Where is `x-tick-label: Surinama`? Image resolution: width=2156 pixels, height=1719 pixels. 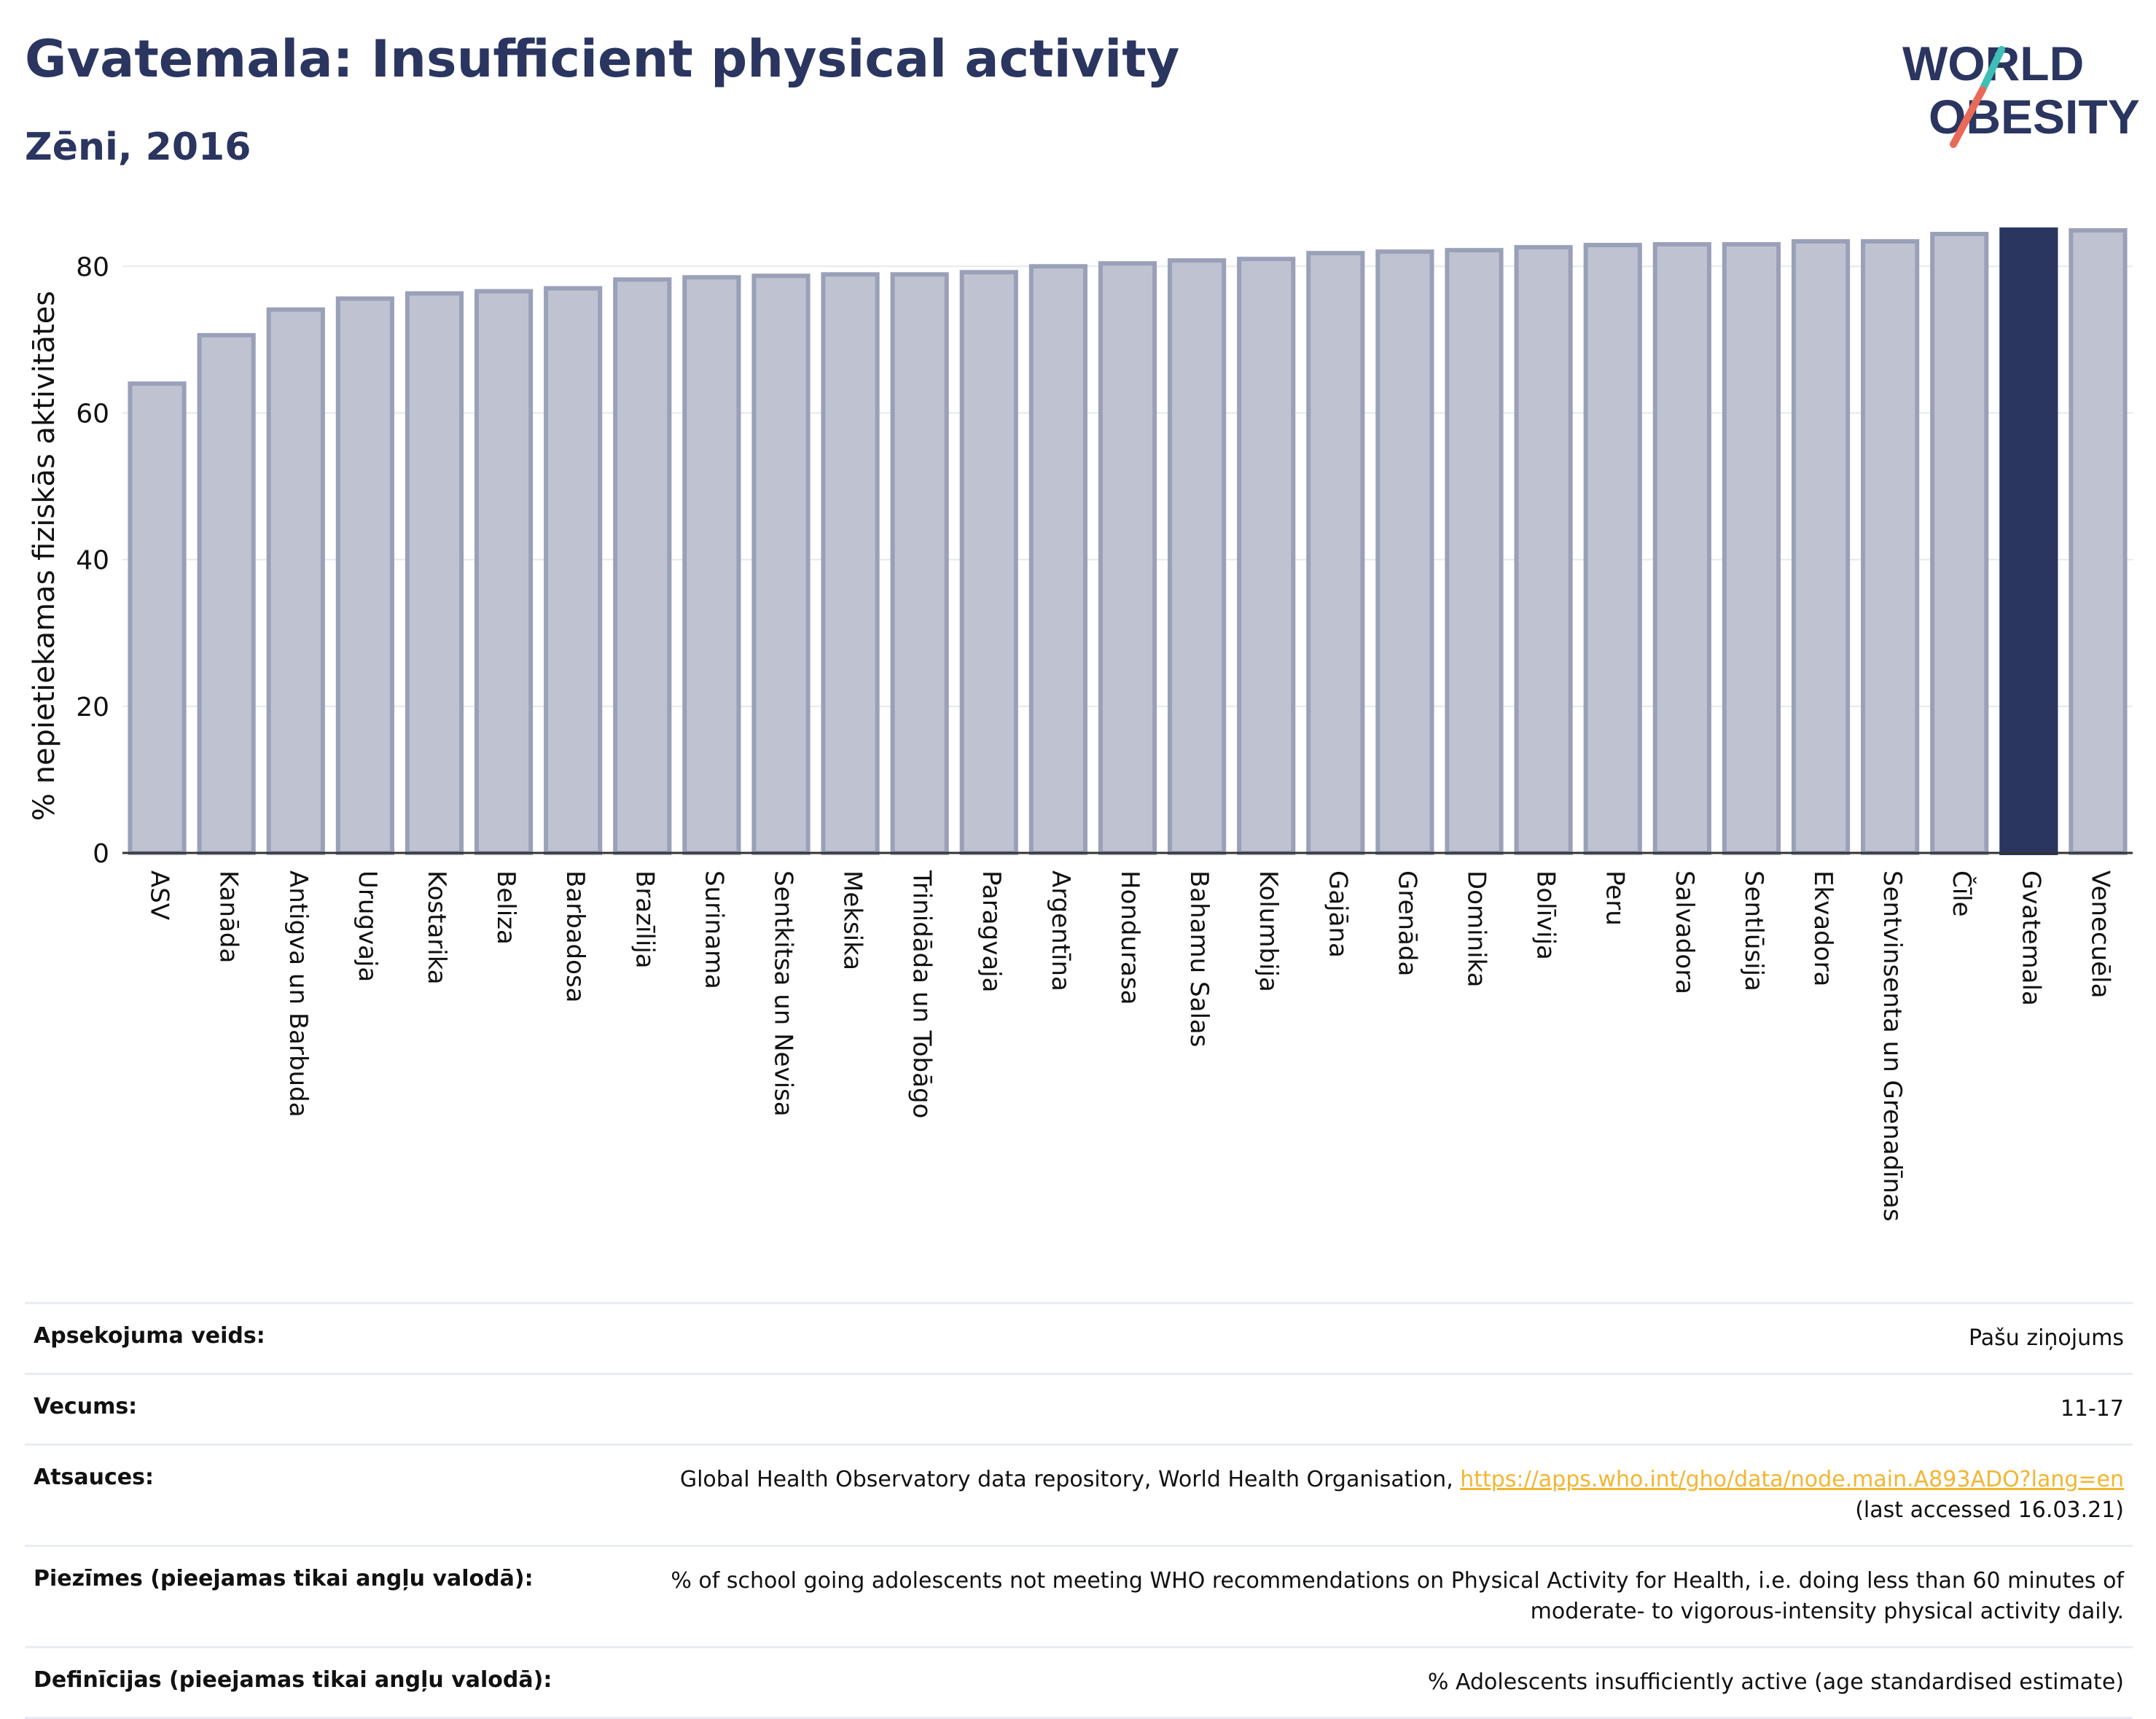
x-tick-label: Surinama is located at coordinates (714, 929).